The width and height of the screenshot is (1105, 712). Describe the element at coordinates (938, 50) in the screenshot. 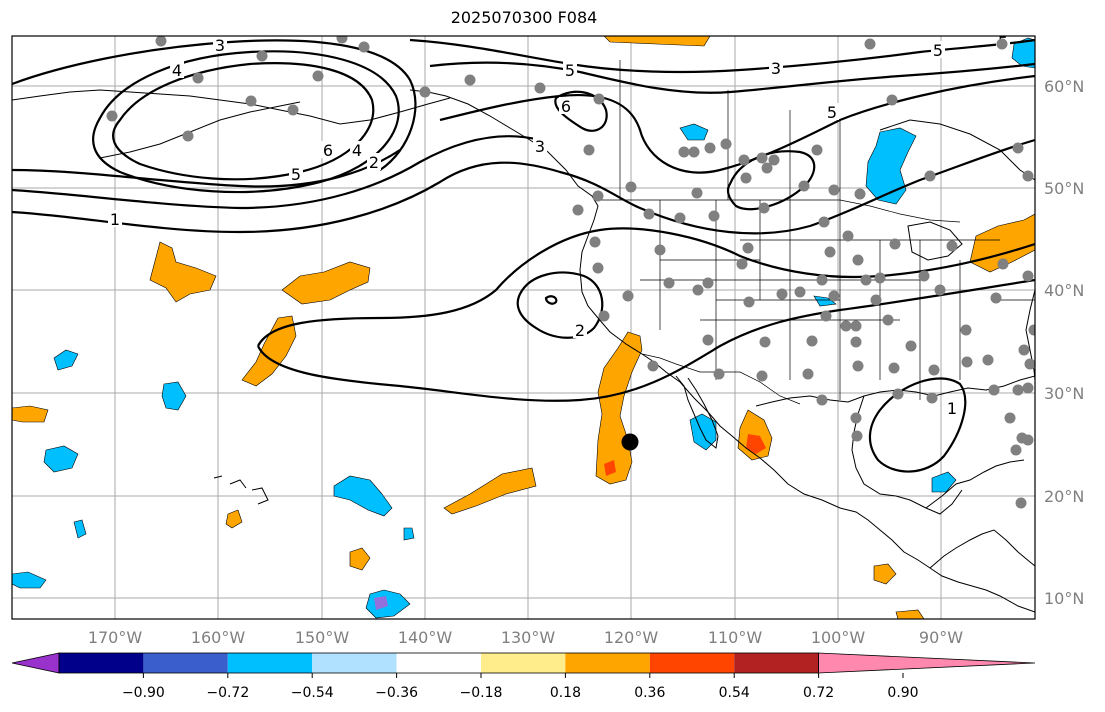

I see `contour-label: 5` at that location.